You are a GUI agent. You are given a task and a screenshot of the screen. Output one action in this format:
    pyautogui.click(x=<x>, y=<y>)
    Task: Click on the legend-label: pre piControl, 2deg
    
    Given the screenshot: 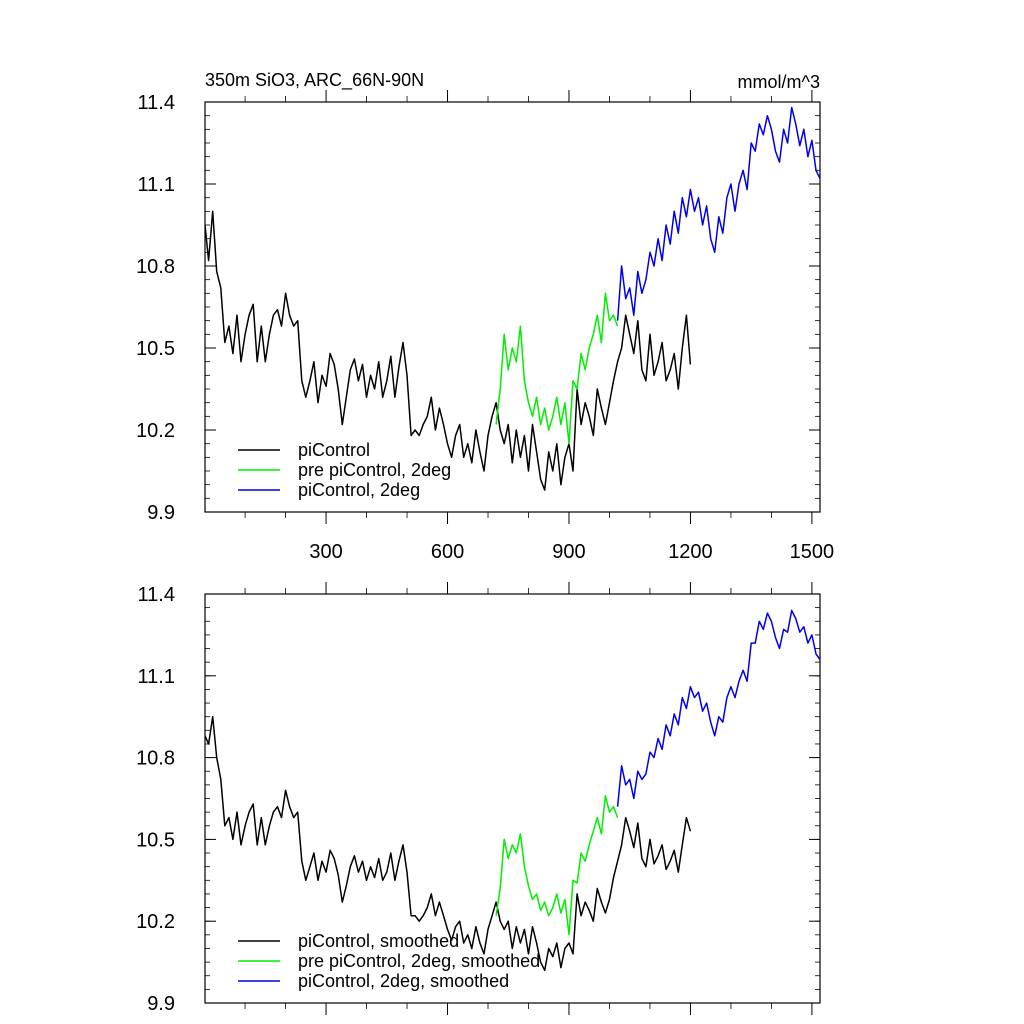 What is the action you would take?
    pyautogui.click(x=374, y=470)
    